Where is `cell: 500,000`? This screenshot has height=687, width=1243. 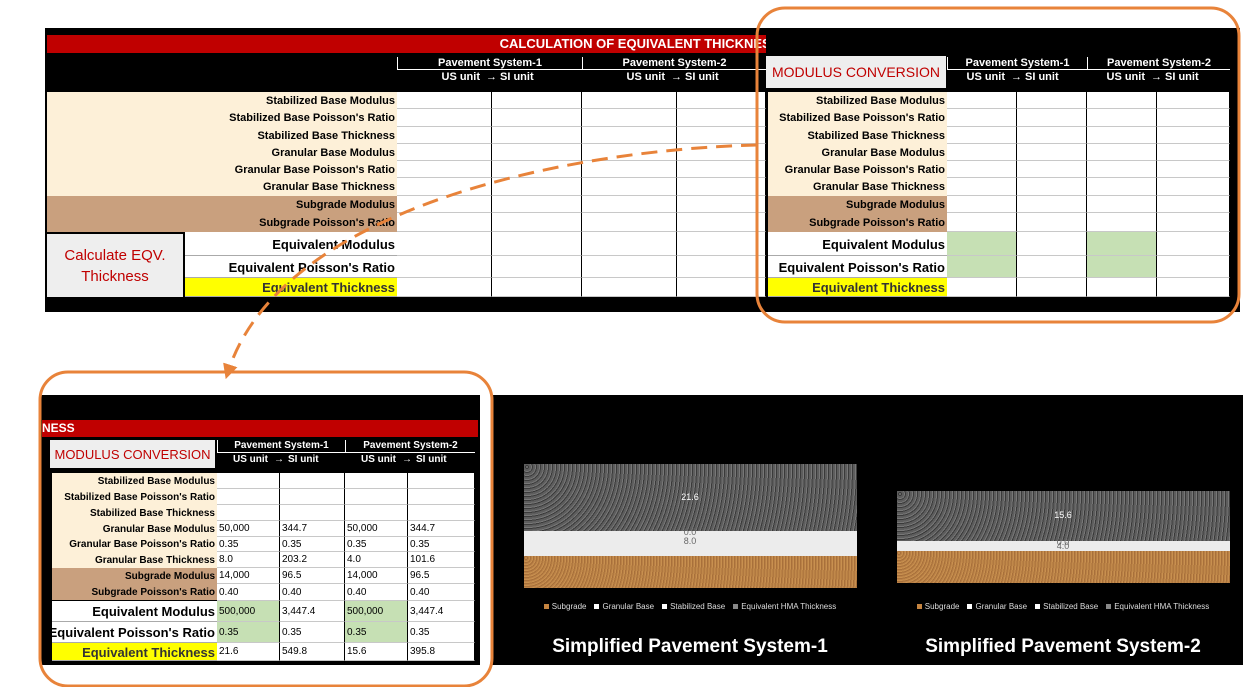
cell: 500,000 is located at coordinates (376, 611).